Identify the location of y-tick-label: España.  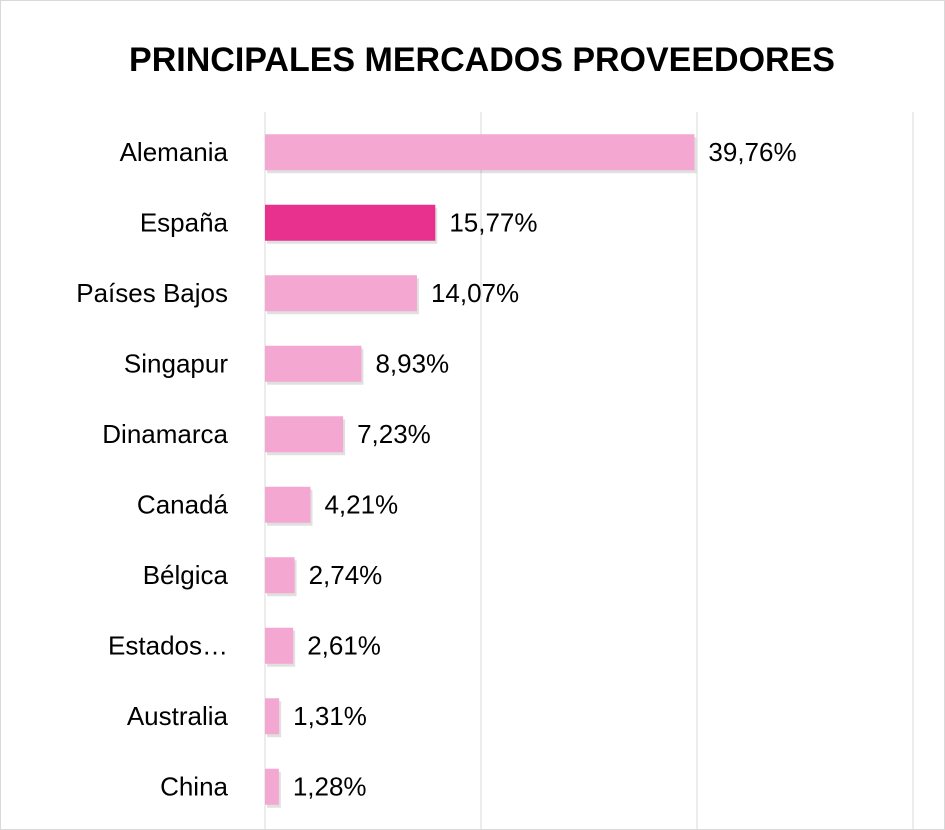
(184, 223).